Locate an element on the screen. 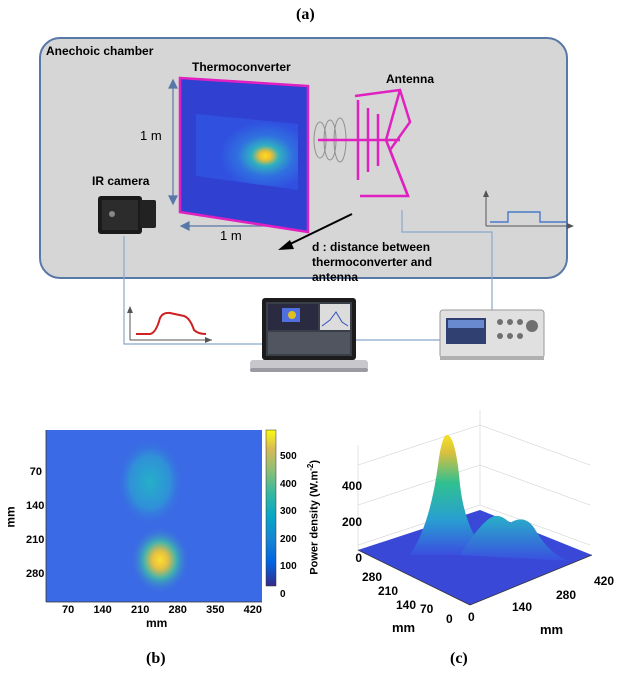 The height and width of the screenshot is (676, 626). heatmap-chart is located at coordinates (161, 516).